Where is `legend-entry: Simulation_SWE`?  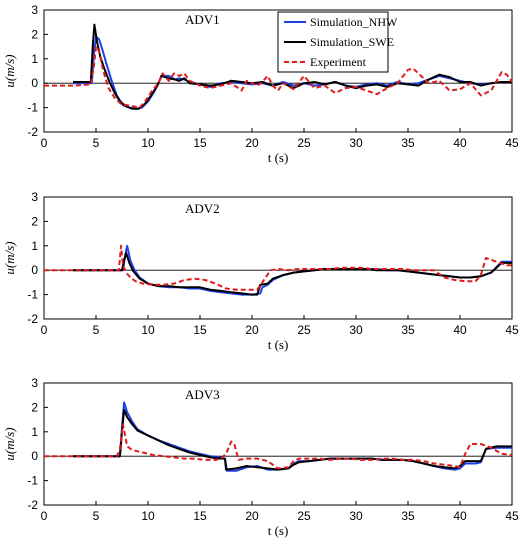
legend-entry: Simulation_SWE is located at coordinates (352, 42).